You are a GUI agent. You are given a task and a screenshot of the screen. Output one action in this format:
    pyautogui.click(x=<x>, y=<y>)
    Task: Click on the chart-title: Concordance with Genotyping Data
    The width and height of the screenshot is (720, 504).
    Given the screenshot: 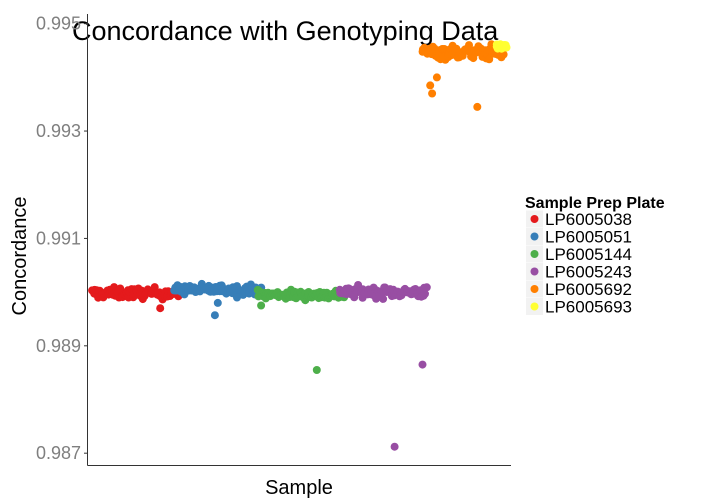 What is the action you would take?
    pyautogui.click(x=285, y=31)
    